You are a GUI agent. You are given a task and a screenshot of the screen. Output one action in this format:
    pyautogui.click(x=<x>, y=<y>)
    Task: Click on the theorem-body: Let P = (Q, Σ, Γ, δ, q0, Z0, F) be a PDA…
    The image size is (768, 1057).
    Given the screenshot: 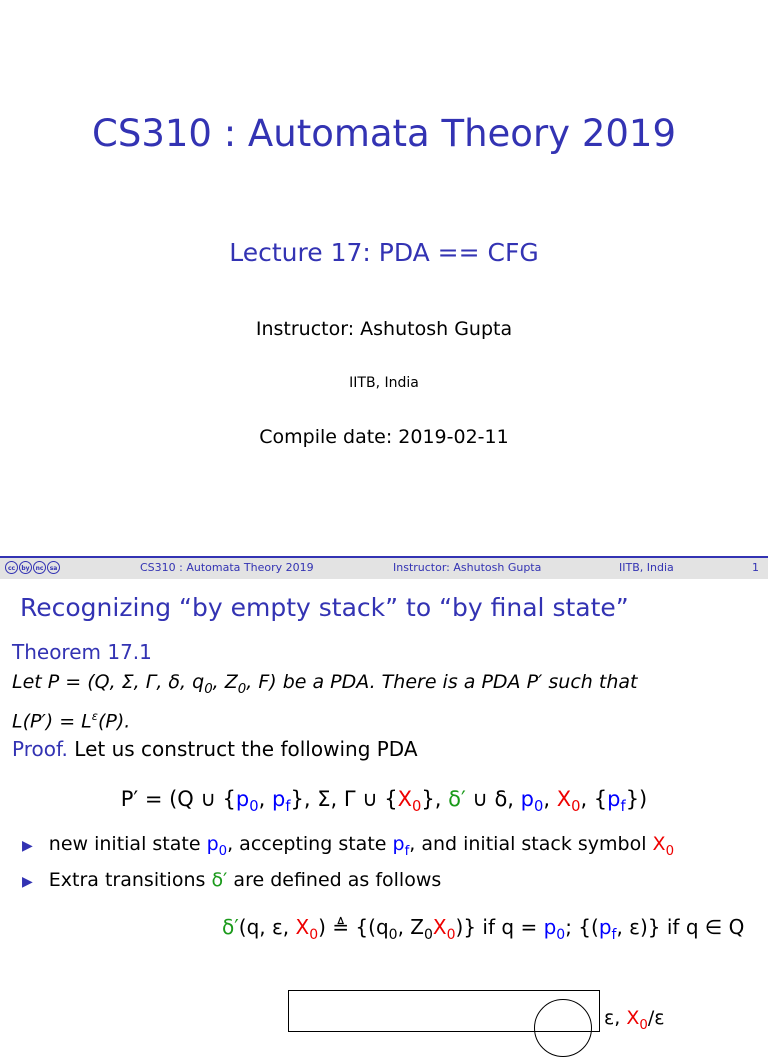 What is the action you would take?
    pyautogui.click(x=382, y=702)
    